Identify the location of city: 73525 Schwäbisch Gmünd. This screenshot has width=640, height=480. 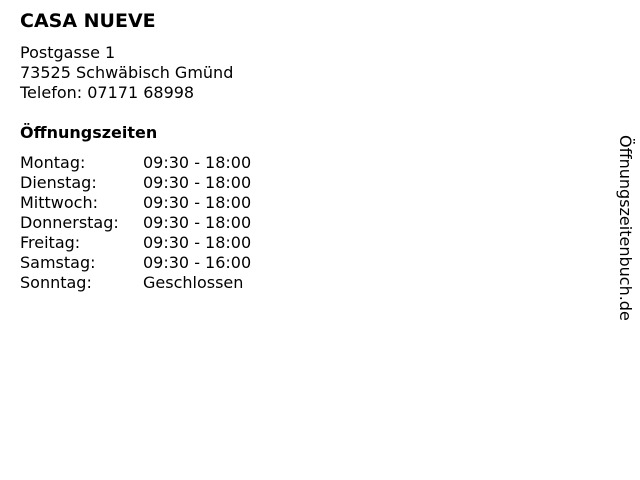
(127, 72).